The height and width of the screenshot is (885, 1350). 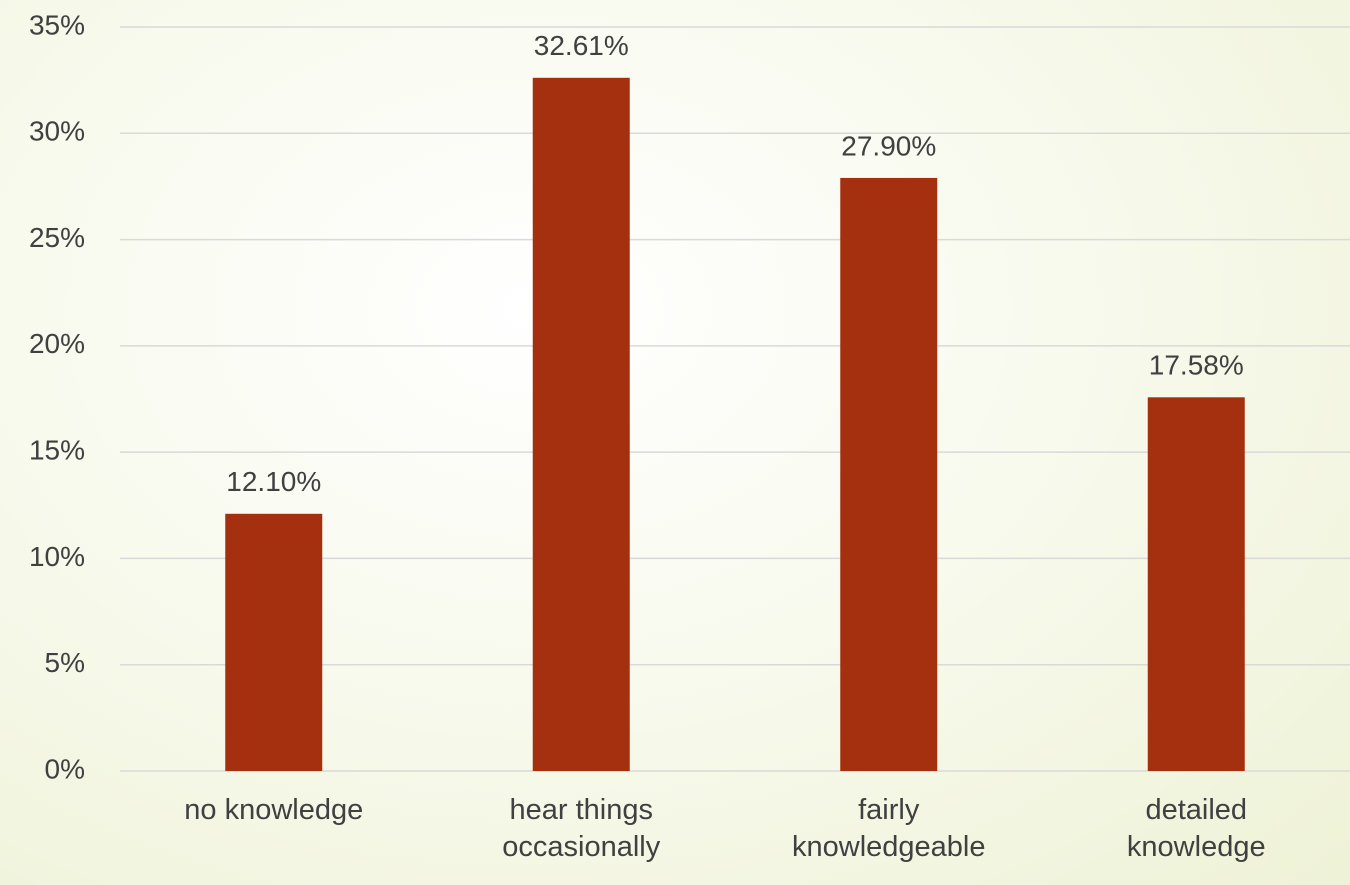 I want to click on x-tick-label: hear things occasionally, so click(x=581, y=828).